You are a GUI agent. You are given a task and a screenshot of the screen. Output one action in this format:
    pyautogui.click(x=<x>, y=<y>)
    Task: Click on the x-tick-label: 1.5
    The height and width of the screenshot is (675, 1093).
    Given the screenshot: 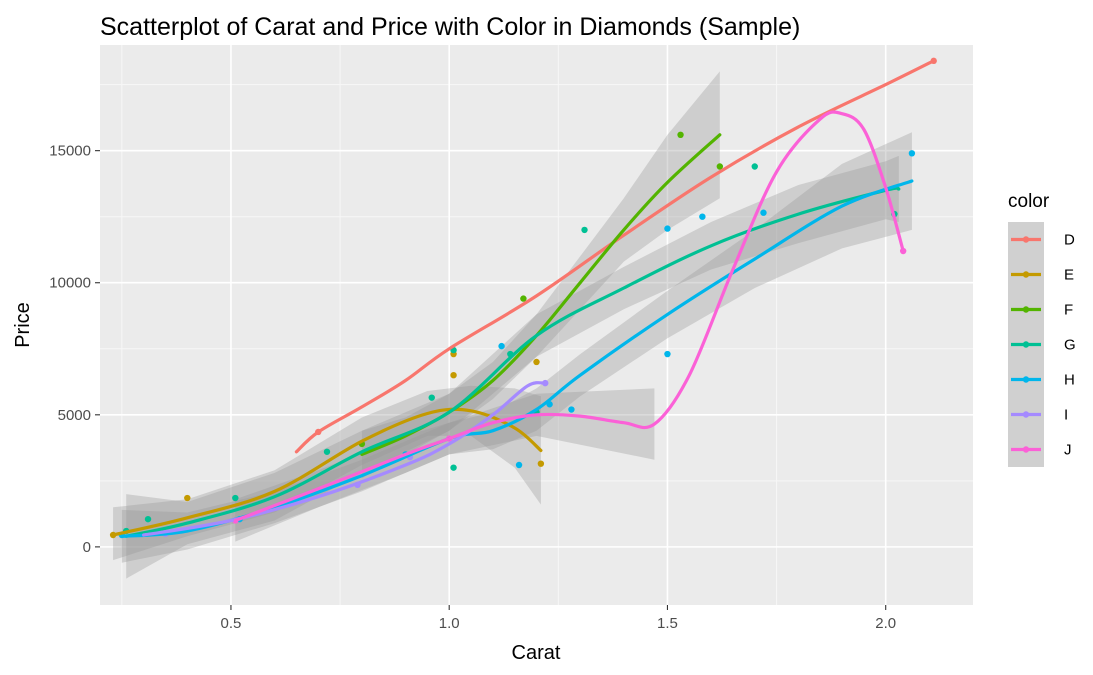 What is the action you would take?
    pyautogui.click(x=667, y=623)
    